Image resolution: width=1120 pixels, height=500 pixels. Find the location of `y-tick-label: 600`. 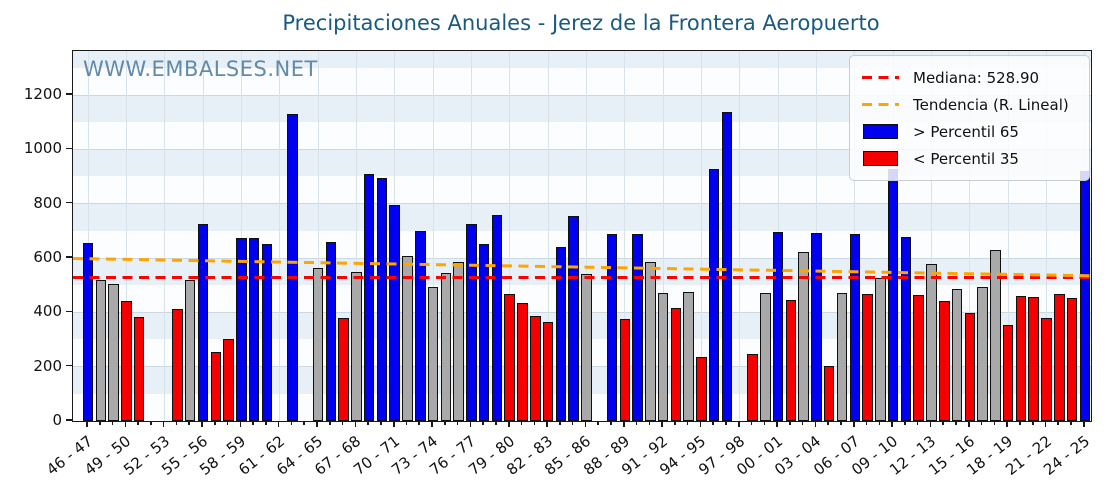

y-tick-label: 600 is located at coordinates (47, 257).